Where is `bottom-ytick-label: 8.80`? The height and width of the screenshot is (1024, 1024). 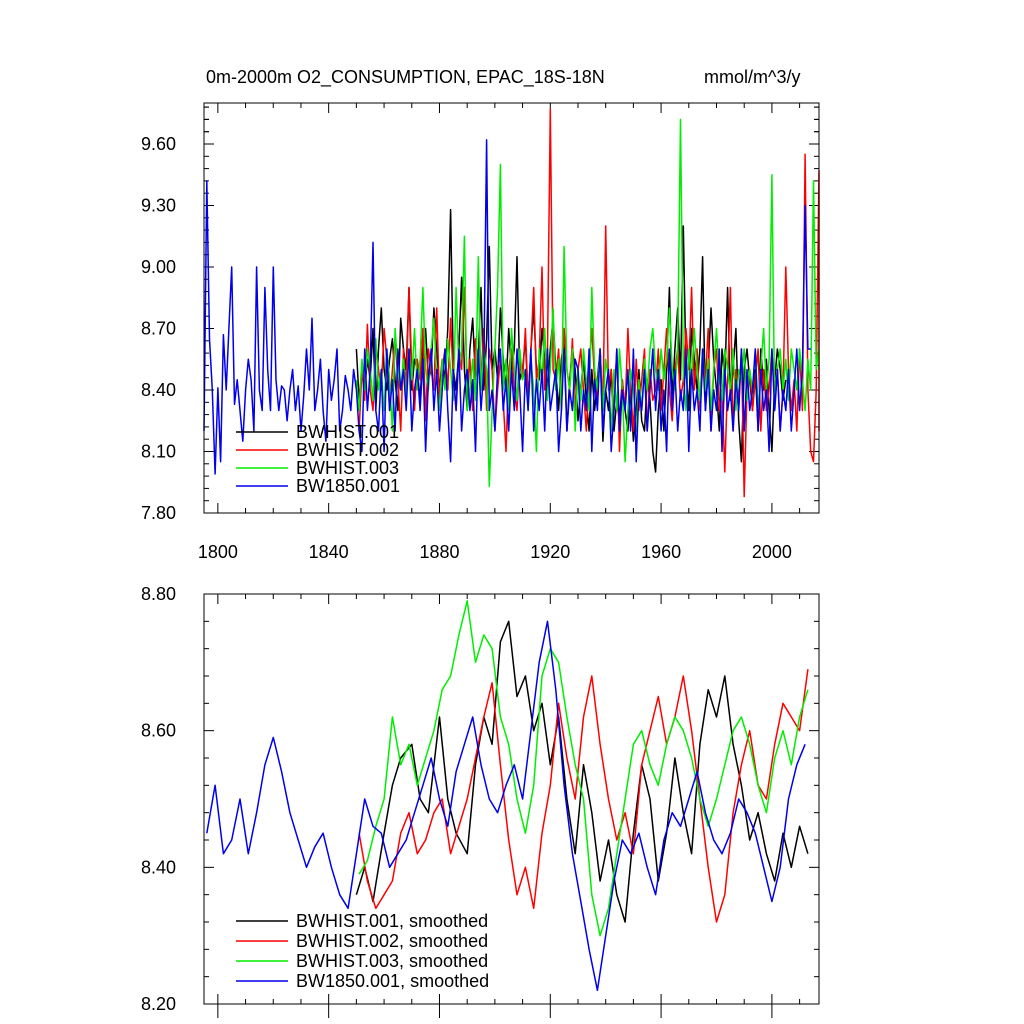
bottom-ytick-label: 8.80 is located at coordinates (158, 594).